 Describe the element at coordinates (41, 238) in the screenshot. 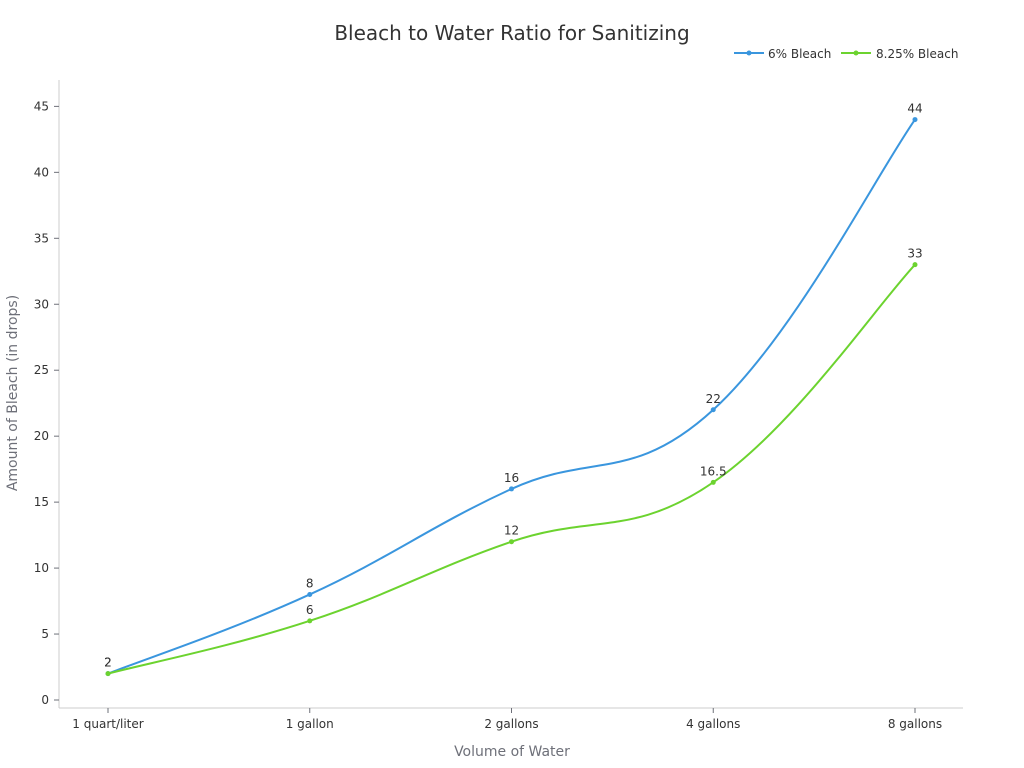

I see `y-tick-label: 35` at that location.